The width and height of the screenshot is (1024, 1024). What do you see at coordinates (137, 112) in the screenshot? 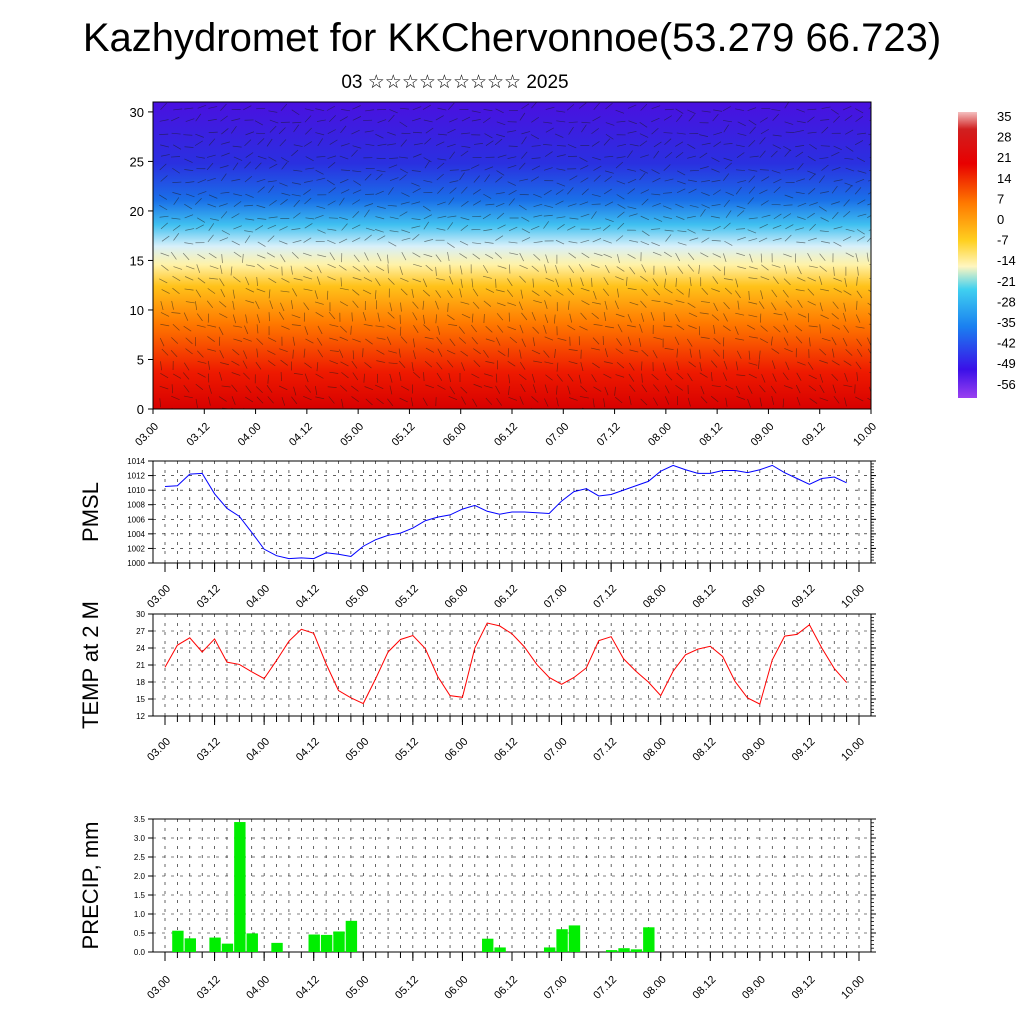
I see `heatmap-y-tick-label: 30` at bounding box center [137, 112].